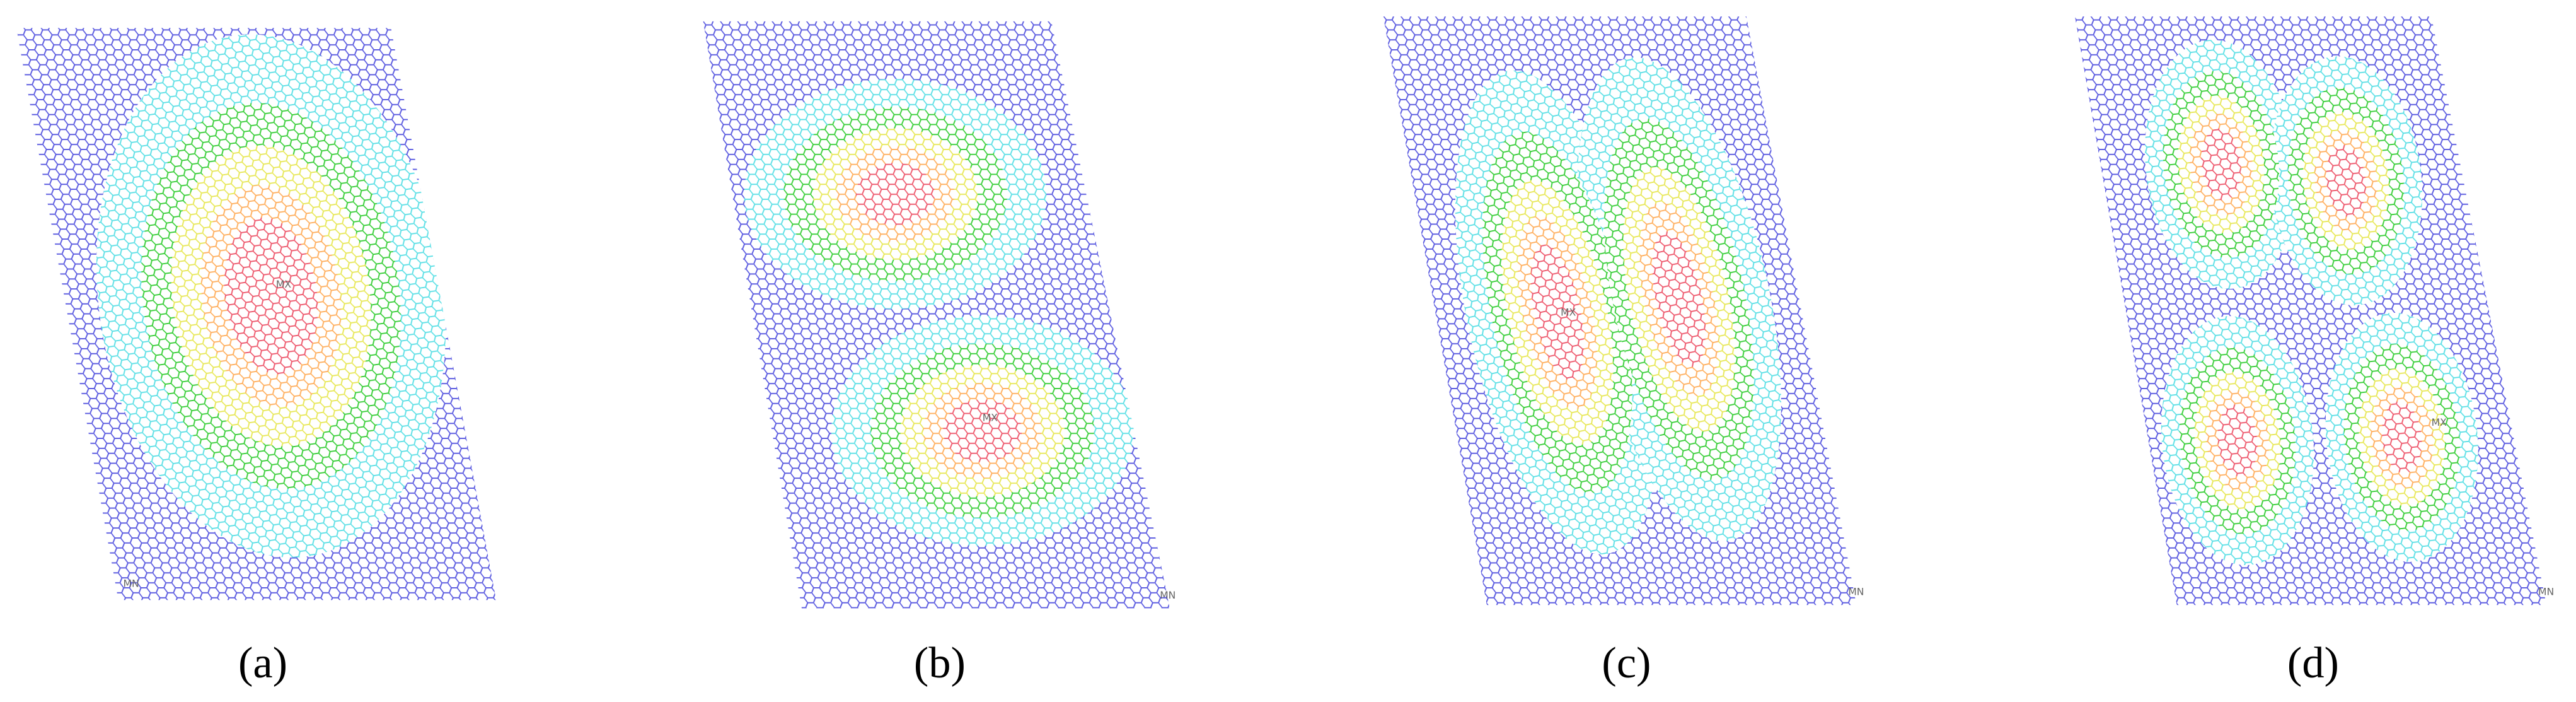 This screenshot has height=702, width=2576. I want to click on panel-label: (d), so click(2313, 662).